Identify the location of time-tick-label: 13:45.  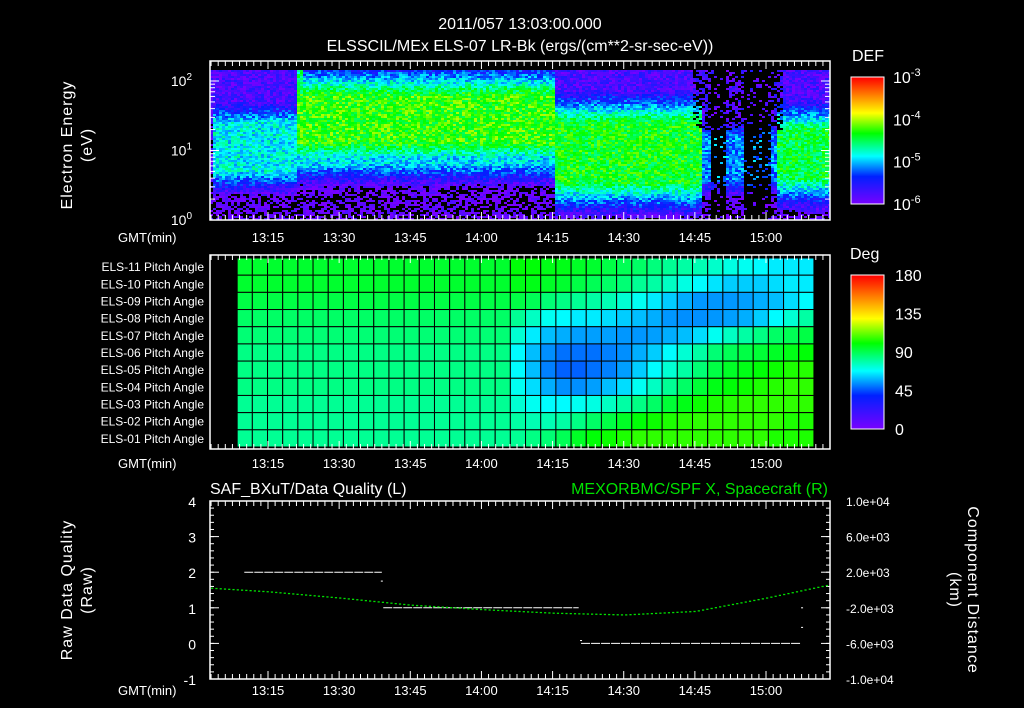
(410, 237).